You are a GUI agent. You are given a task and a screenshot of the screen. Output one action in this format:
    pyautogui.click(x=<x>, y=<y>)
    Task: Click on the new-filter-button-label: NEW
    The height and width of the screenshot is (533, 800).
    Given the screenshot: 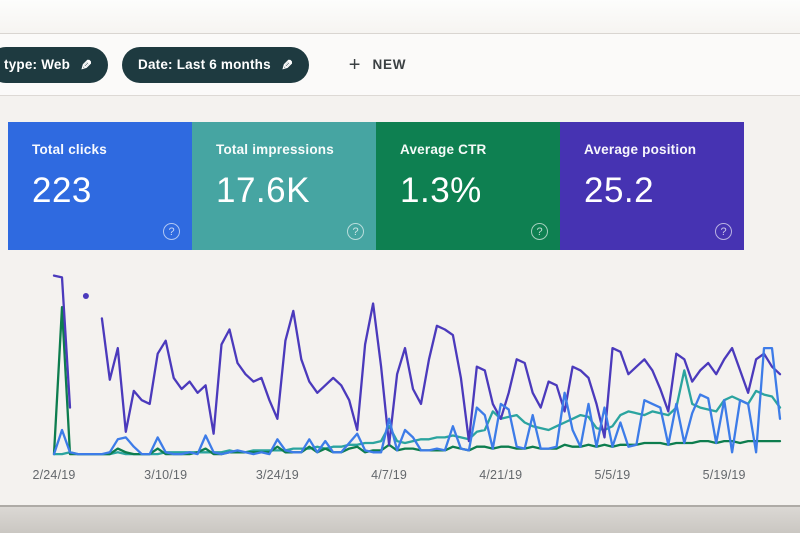 What is the action you would take?
    pyautogui.click(x=389, y=64)
    